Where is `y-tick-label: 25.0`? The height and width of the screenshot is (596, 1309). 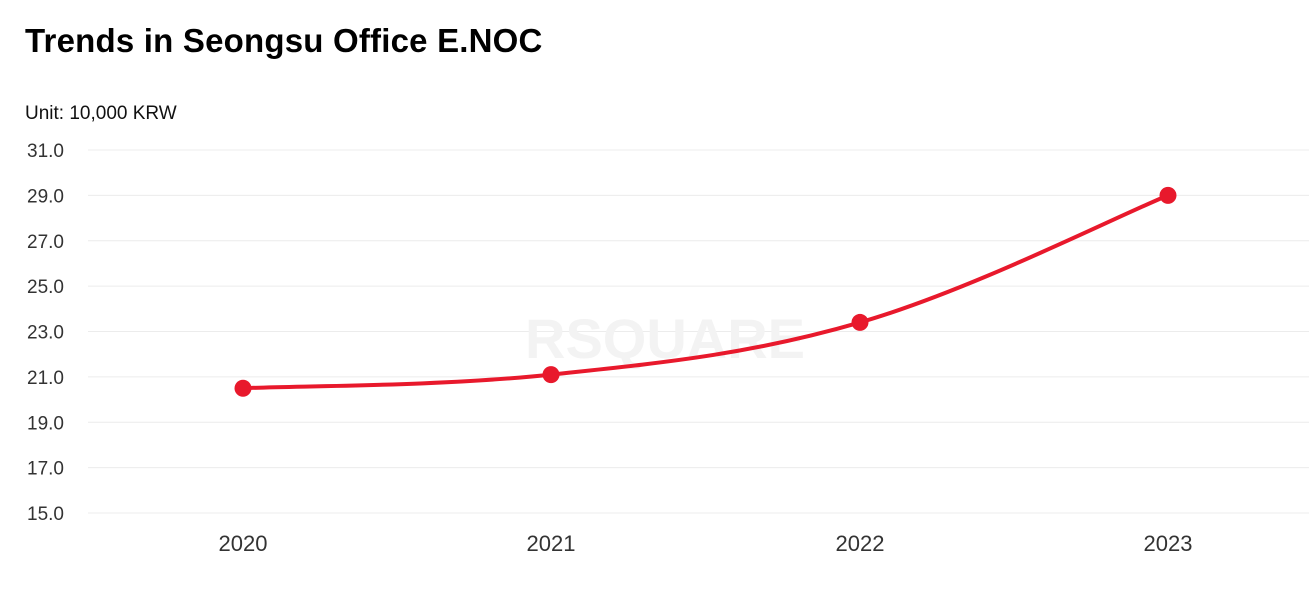
y-tick-label: 25.0 is located at coordinates (45, 287).